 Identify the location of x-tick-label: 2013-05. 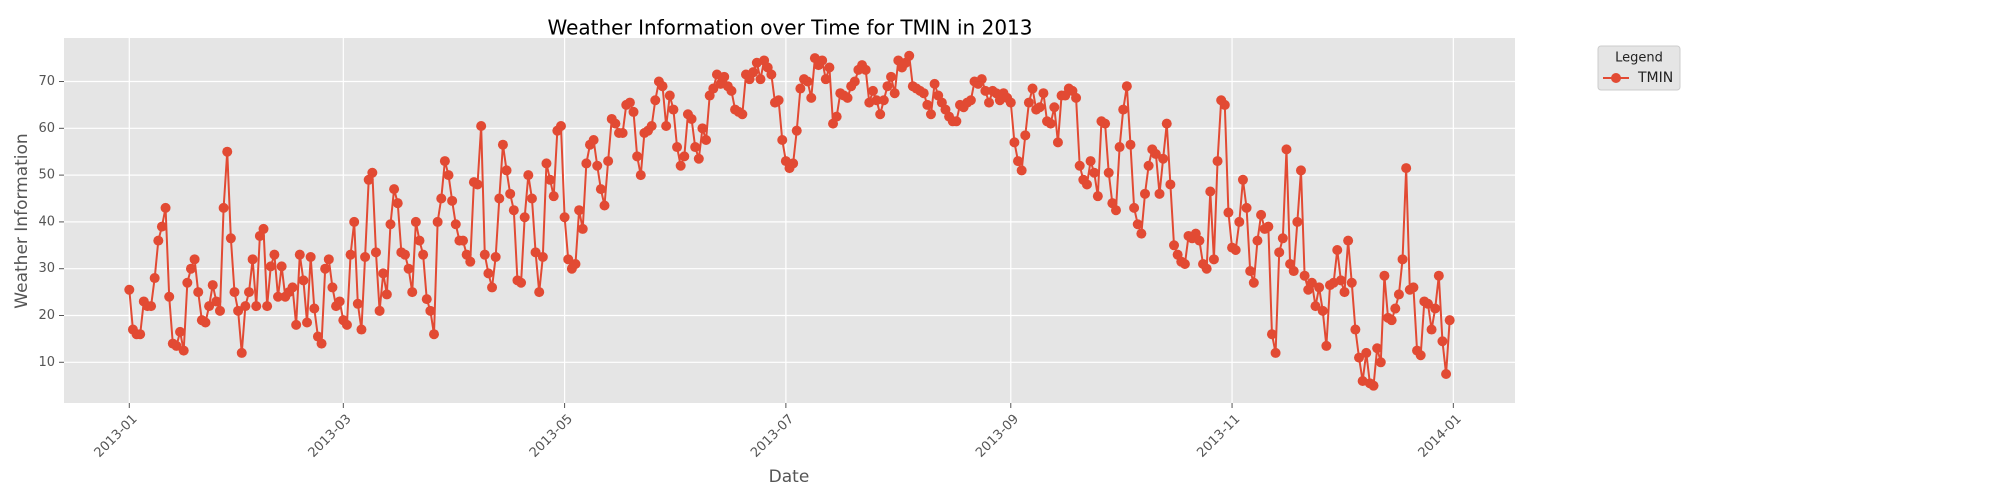
(551, 436).